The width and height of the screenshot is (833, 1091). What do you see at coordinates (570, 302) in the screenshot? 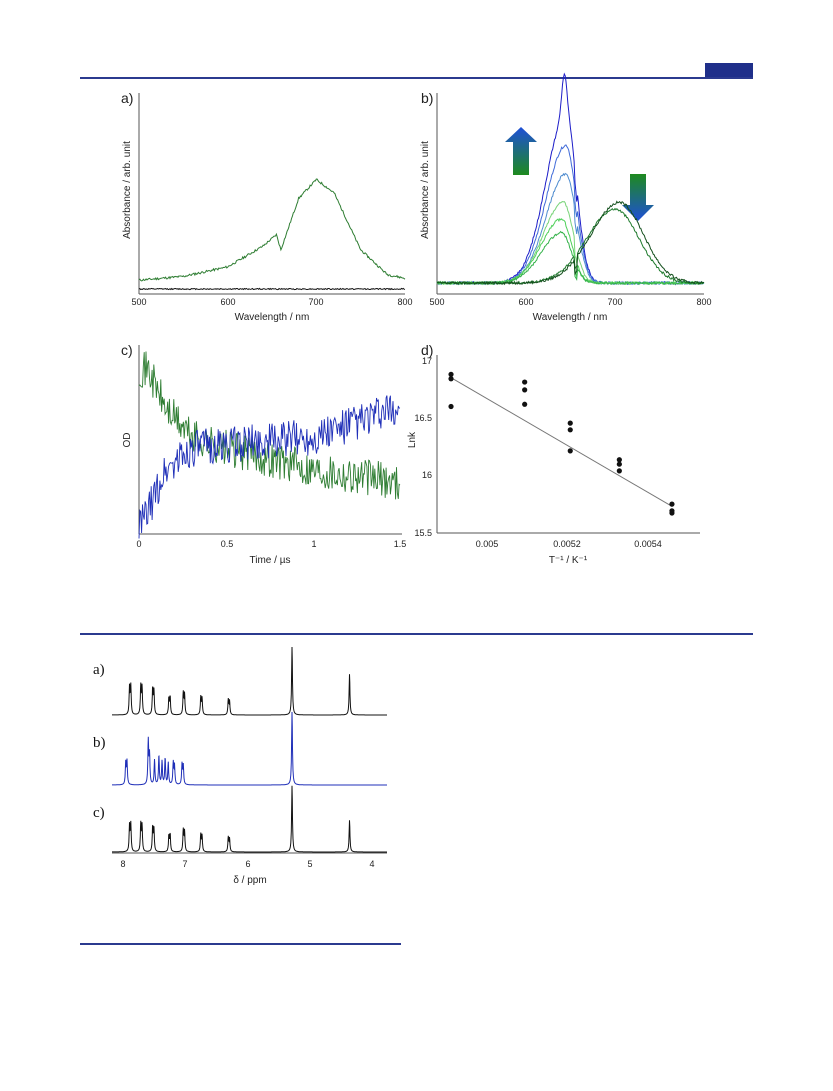
I see `panel-b-xticks: 500 600 700 800` at bounding box center [570, 302].